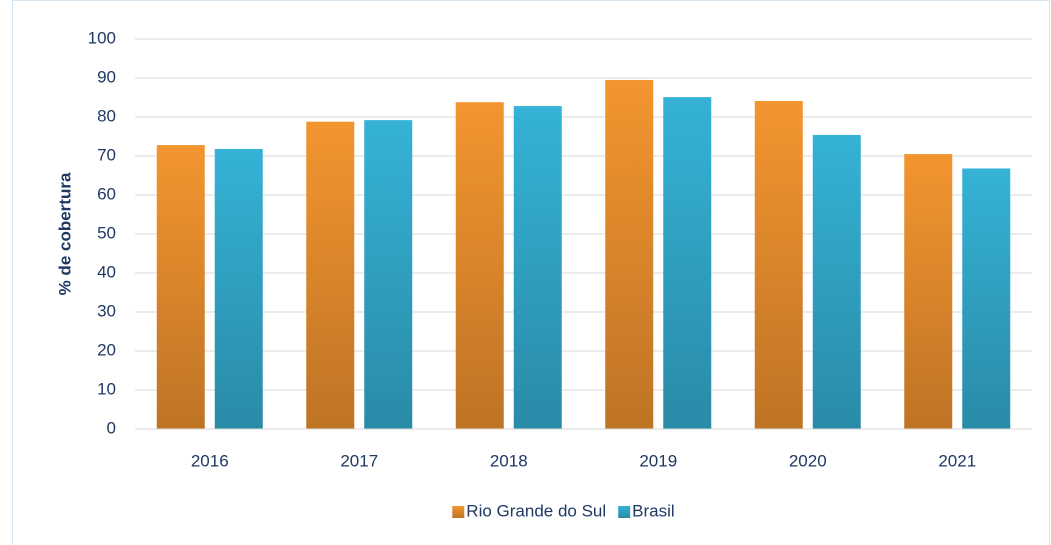  What do you see at coordinates (359, 460) in the screenshot?
I see `x-tick-label: 2017` at bounding box center [359, 460].